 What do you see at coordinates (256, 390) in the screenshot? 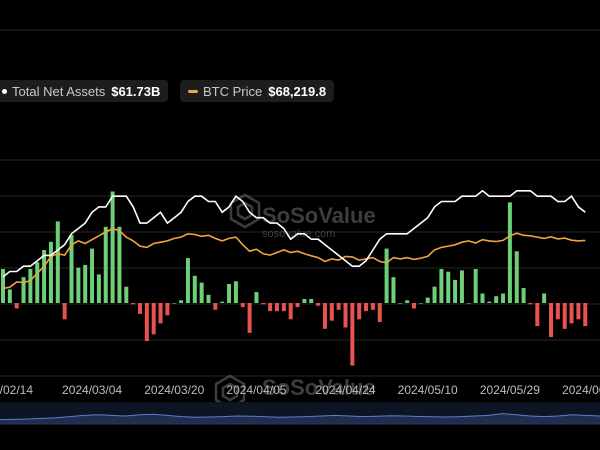
I see `x-tick-label: 2024/04/05` at bounding box center [256, 390].